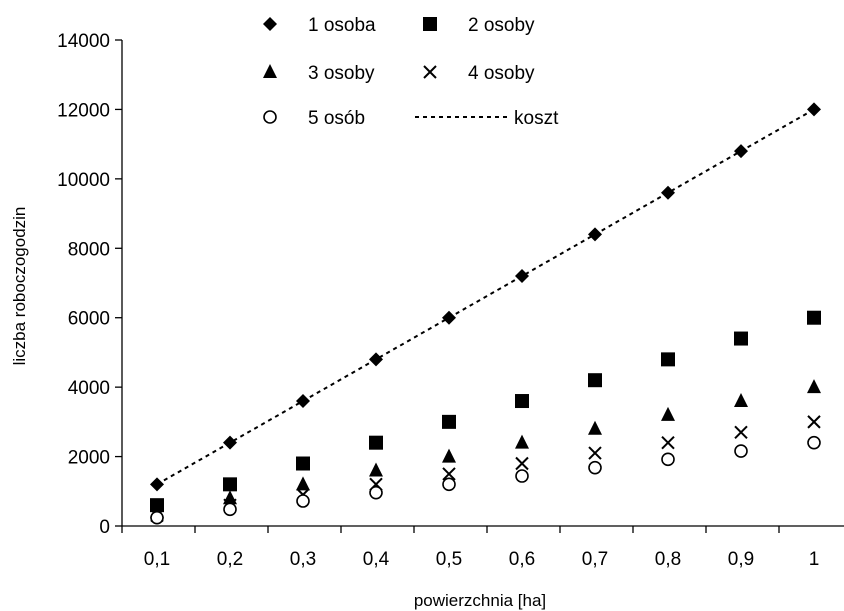 The image size is (844, 611). What do you see at coordinates (449, 559) in the screenshot?
I see `x-tick-label: 0,5` at bounding box center [449, 559].